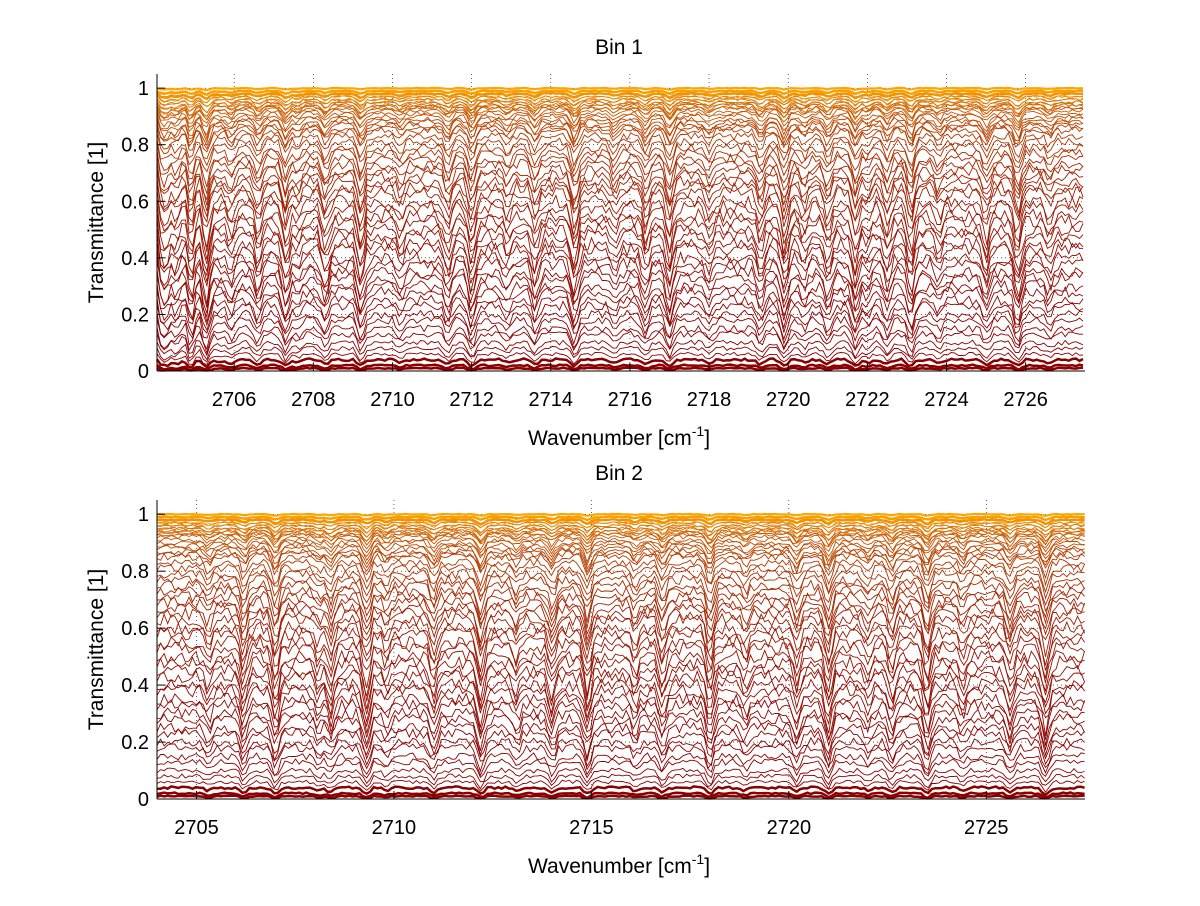 The width and height of the screenshot is (1200, 906). Describe the element at coordinates (619, 473) in the screenshot. I see `chart-title: Bin 2` at that location.